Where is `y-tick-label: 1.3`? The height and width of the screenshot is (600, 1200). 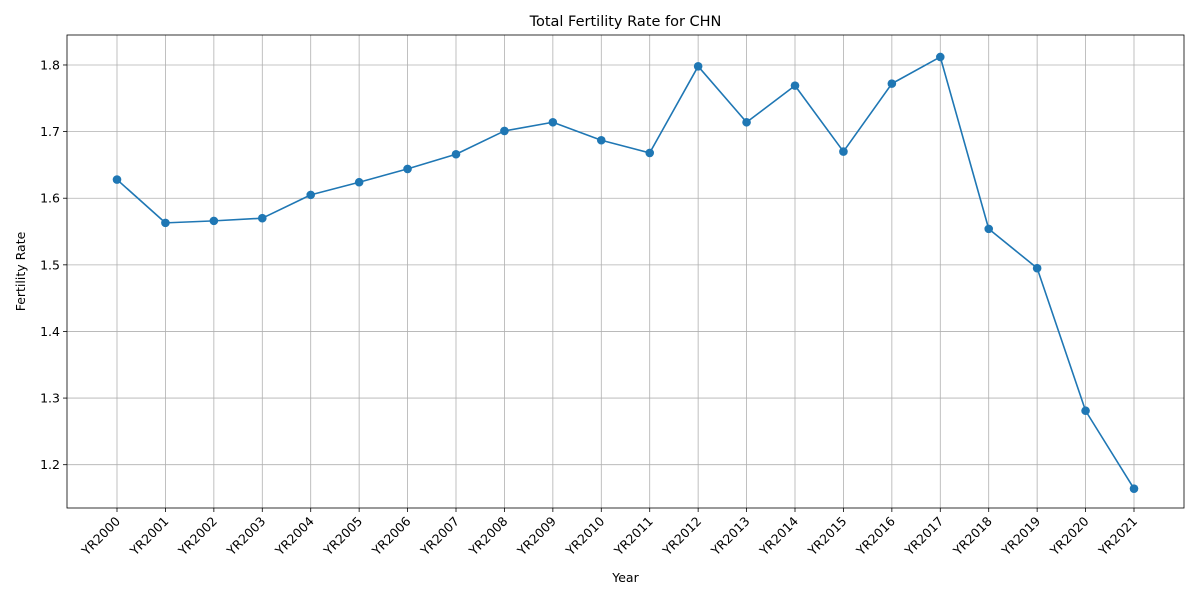 y-tick-label: 1.3 is located at coordinates (50, 398).